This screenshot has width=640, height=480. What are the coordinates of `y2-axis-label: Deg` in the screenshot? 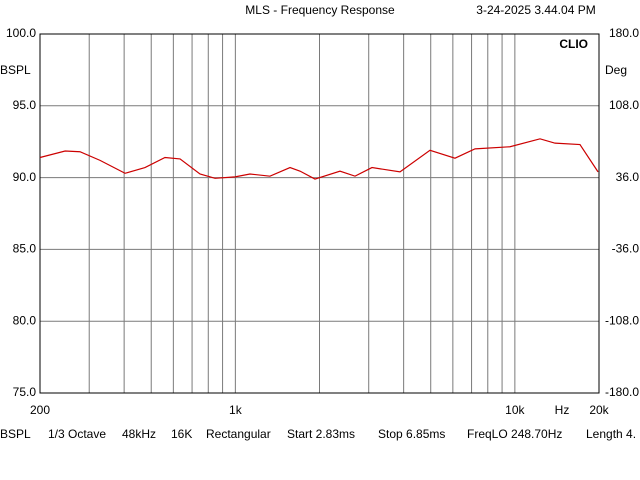 It's located at (616, 70).